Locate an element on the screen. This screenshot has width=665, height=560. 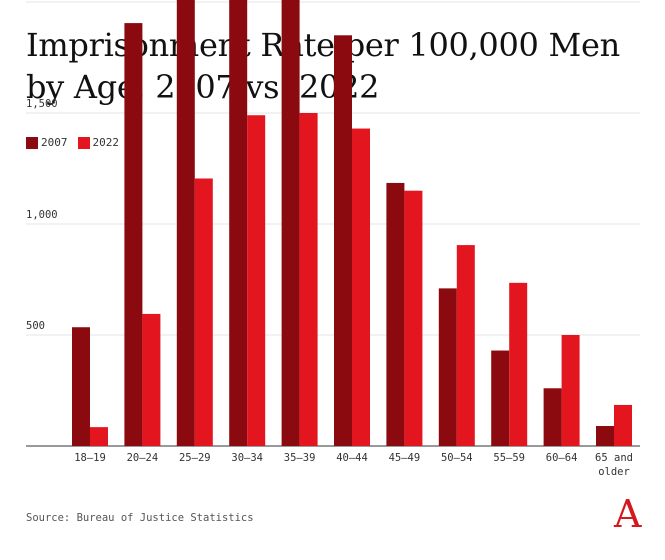
legend-item-2022: 2022 is located at coordinates (98, 142).